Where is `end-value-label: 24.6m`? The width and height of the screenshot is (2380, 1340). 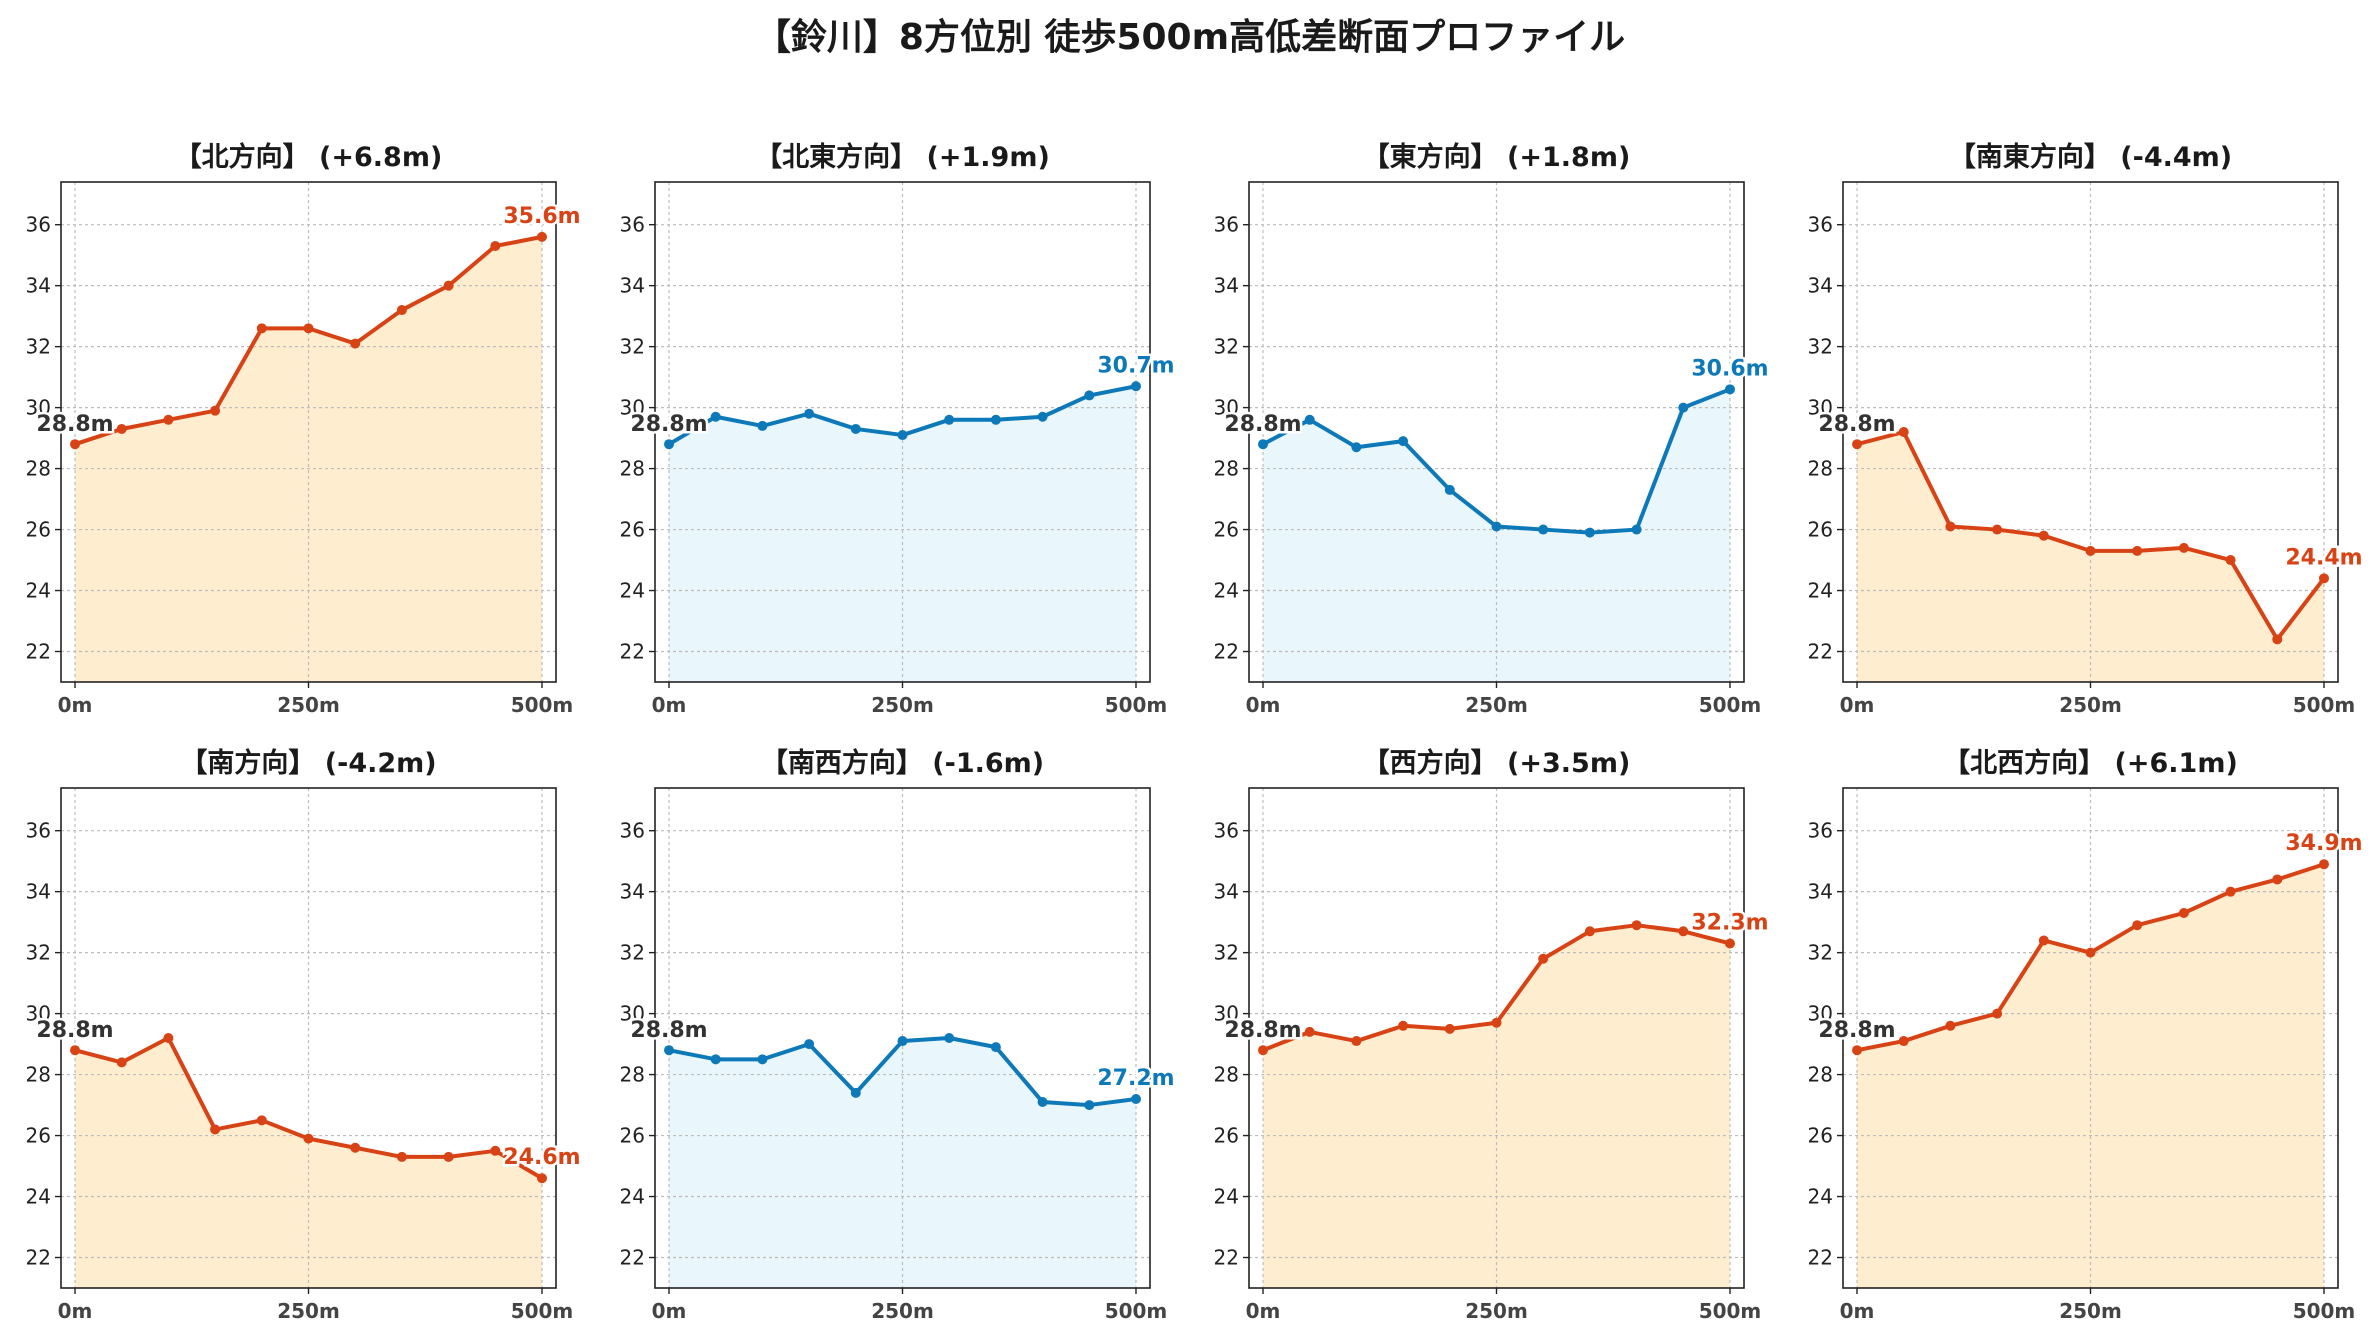
end-value-label: 24.6m is located at coordinates (541, 1157).